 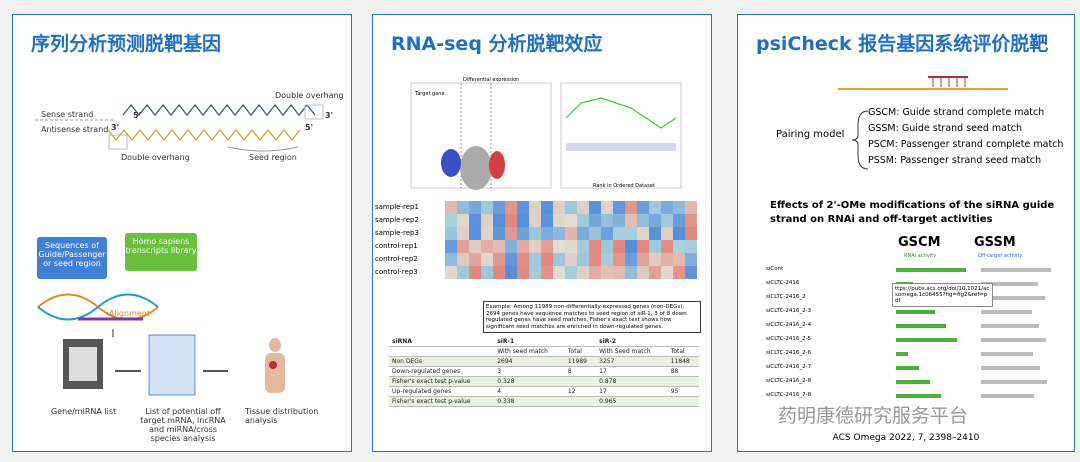 I want to click on header-cell: siRNA, so click(x=442, y=342).